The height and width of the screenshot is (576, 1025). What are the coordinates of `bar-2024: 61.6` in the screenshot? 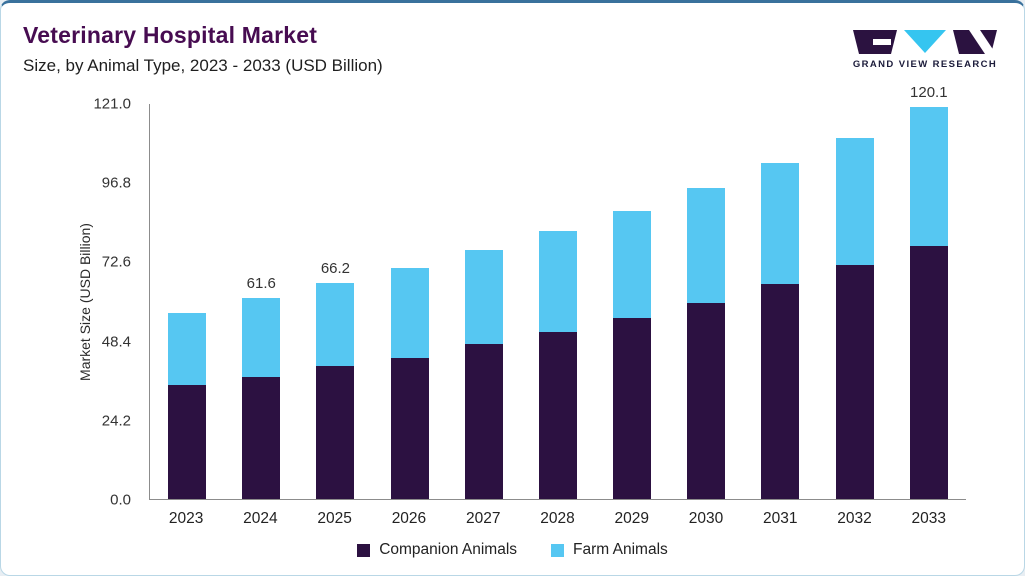 It's located at (261, 301).